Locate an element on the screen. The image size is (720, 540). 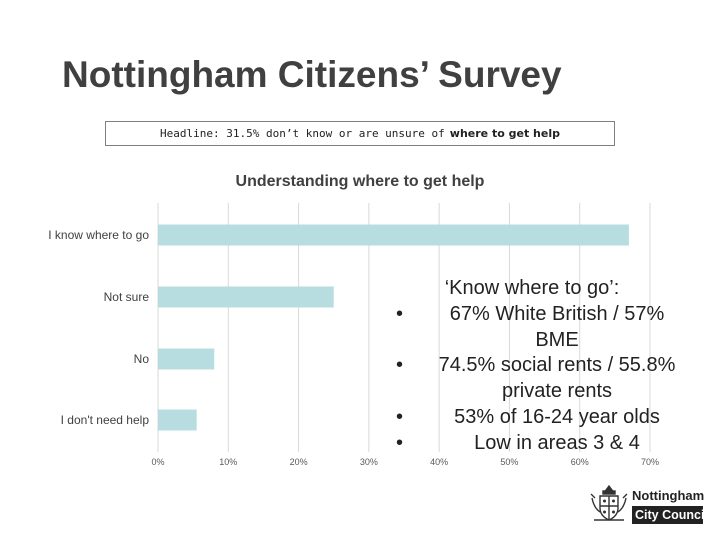
x-tick-label: 50% is located at coordinates (509, 462).